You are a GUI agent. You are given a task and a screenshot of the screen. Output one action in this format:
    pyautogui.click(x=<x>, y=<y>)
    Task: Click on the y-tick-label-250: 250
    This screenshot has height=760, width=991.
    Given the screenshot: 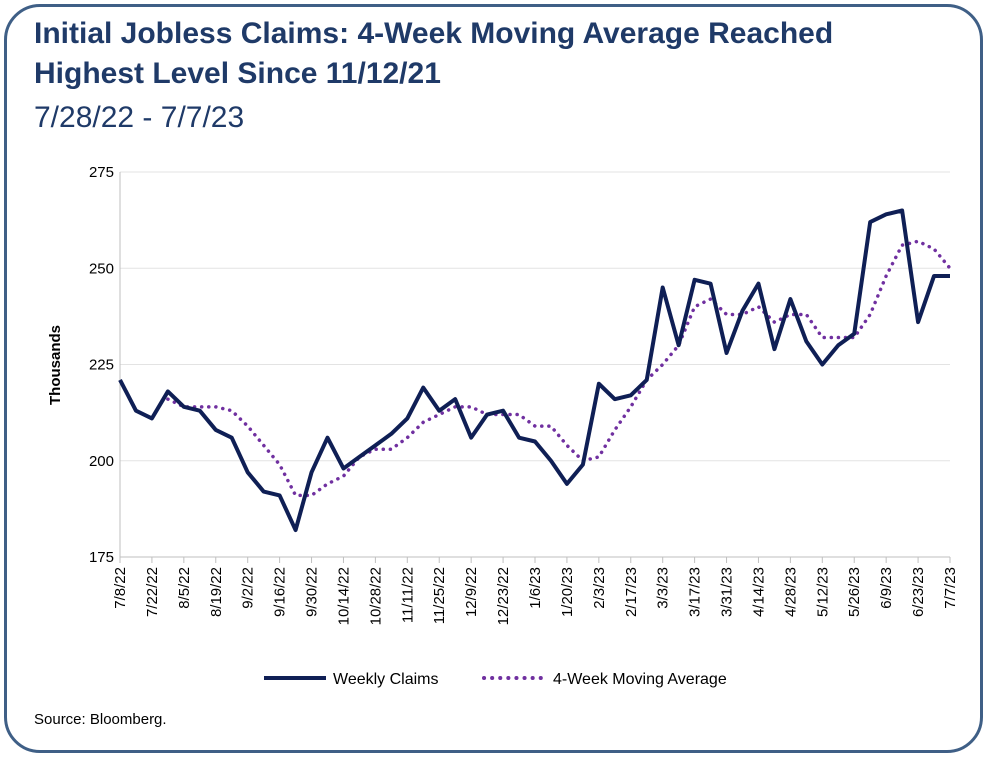 What is the action you would take?
    pyautogui.click(x=101, y=268)
    